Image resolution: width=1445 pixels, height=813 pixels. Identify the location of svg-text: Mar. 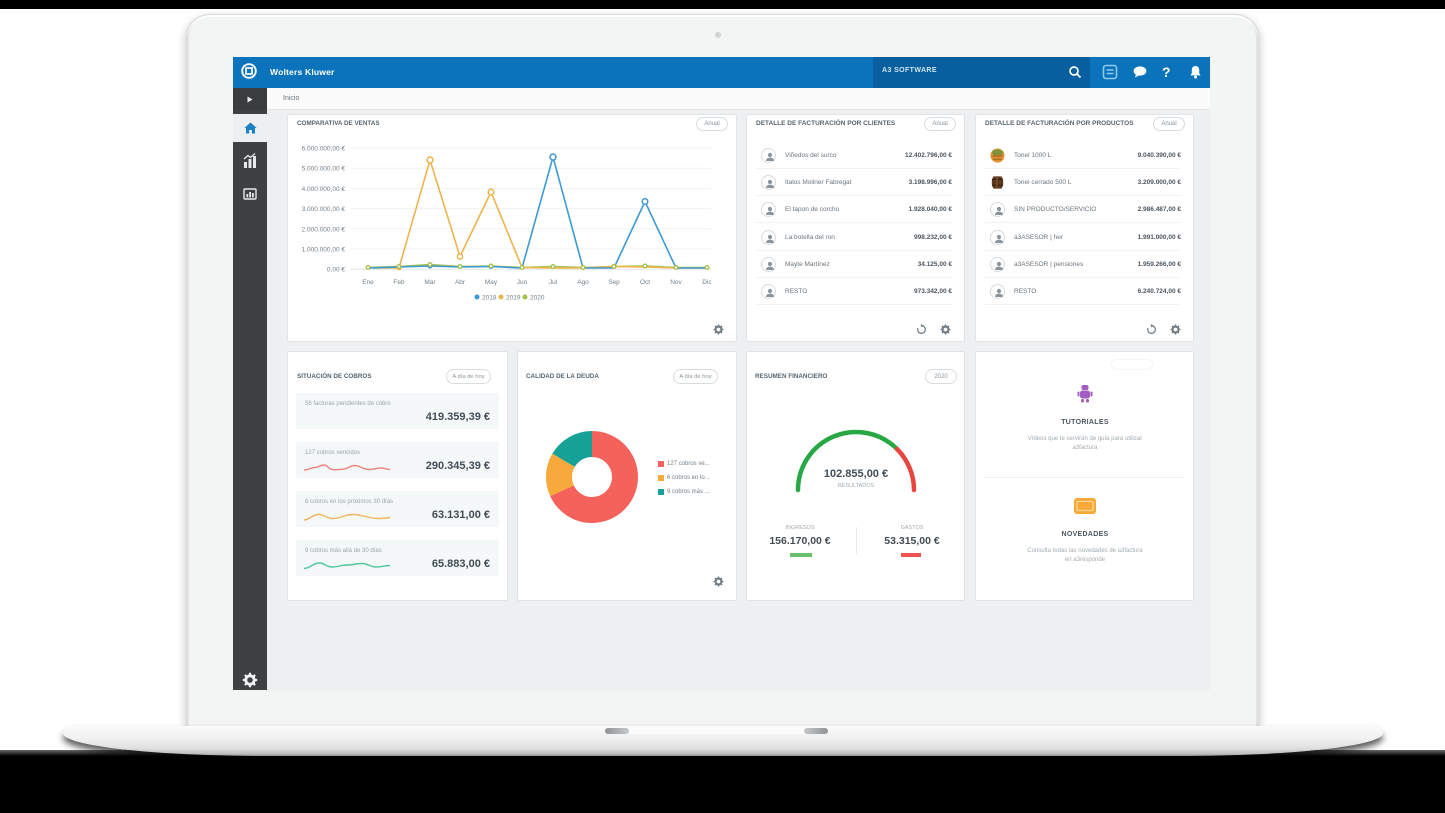
(430, 282).